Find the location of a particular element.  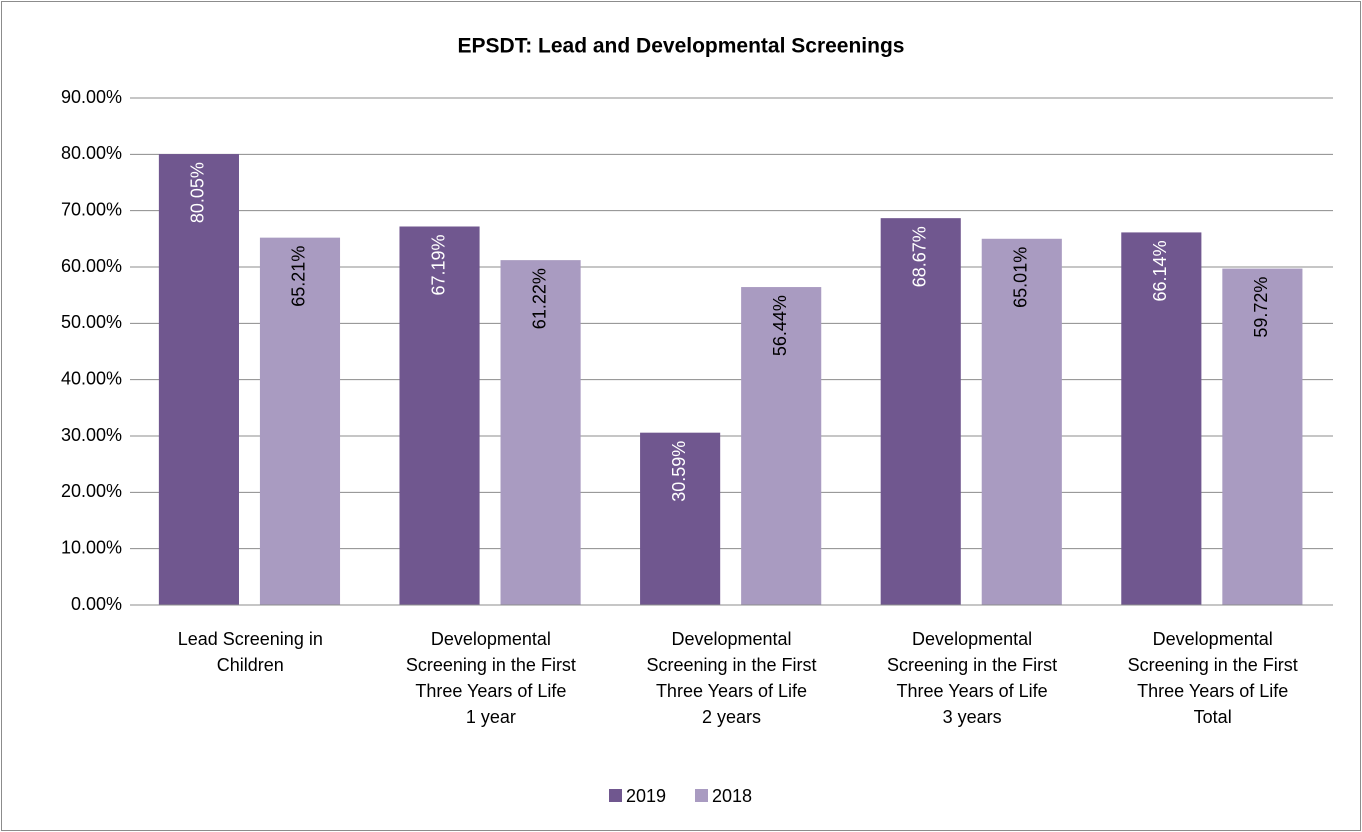

data-label: 65.21% is located at coordinates (299, 276).